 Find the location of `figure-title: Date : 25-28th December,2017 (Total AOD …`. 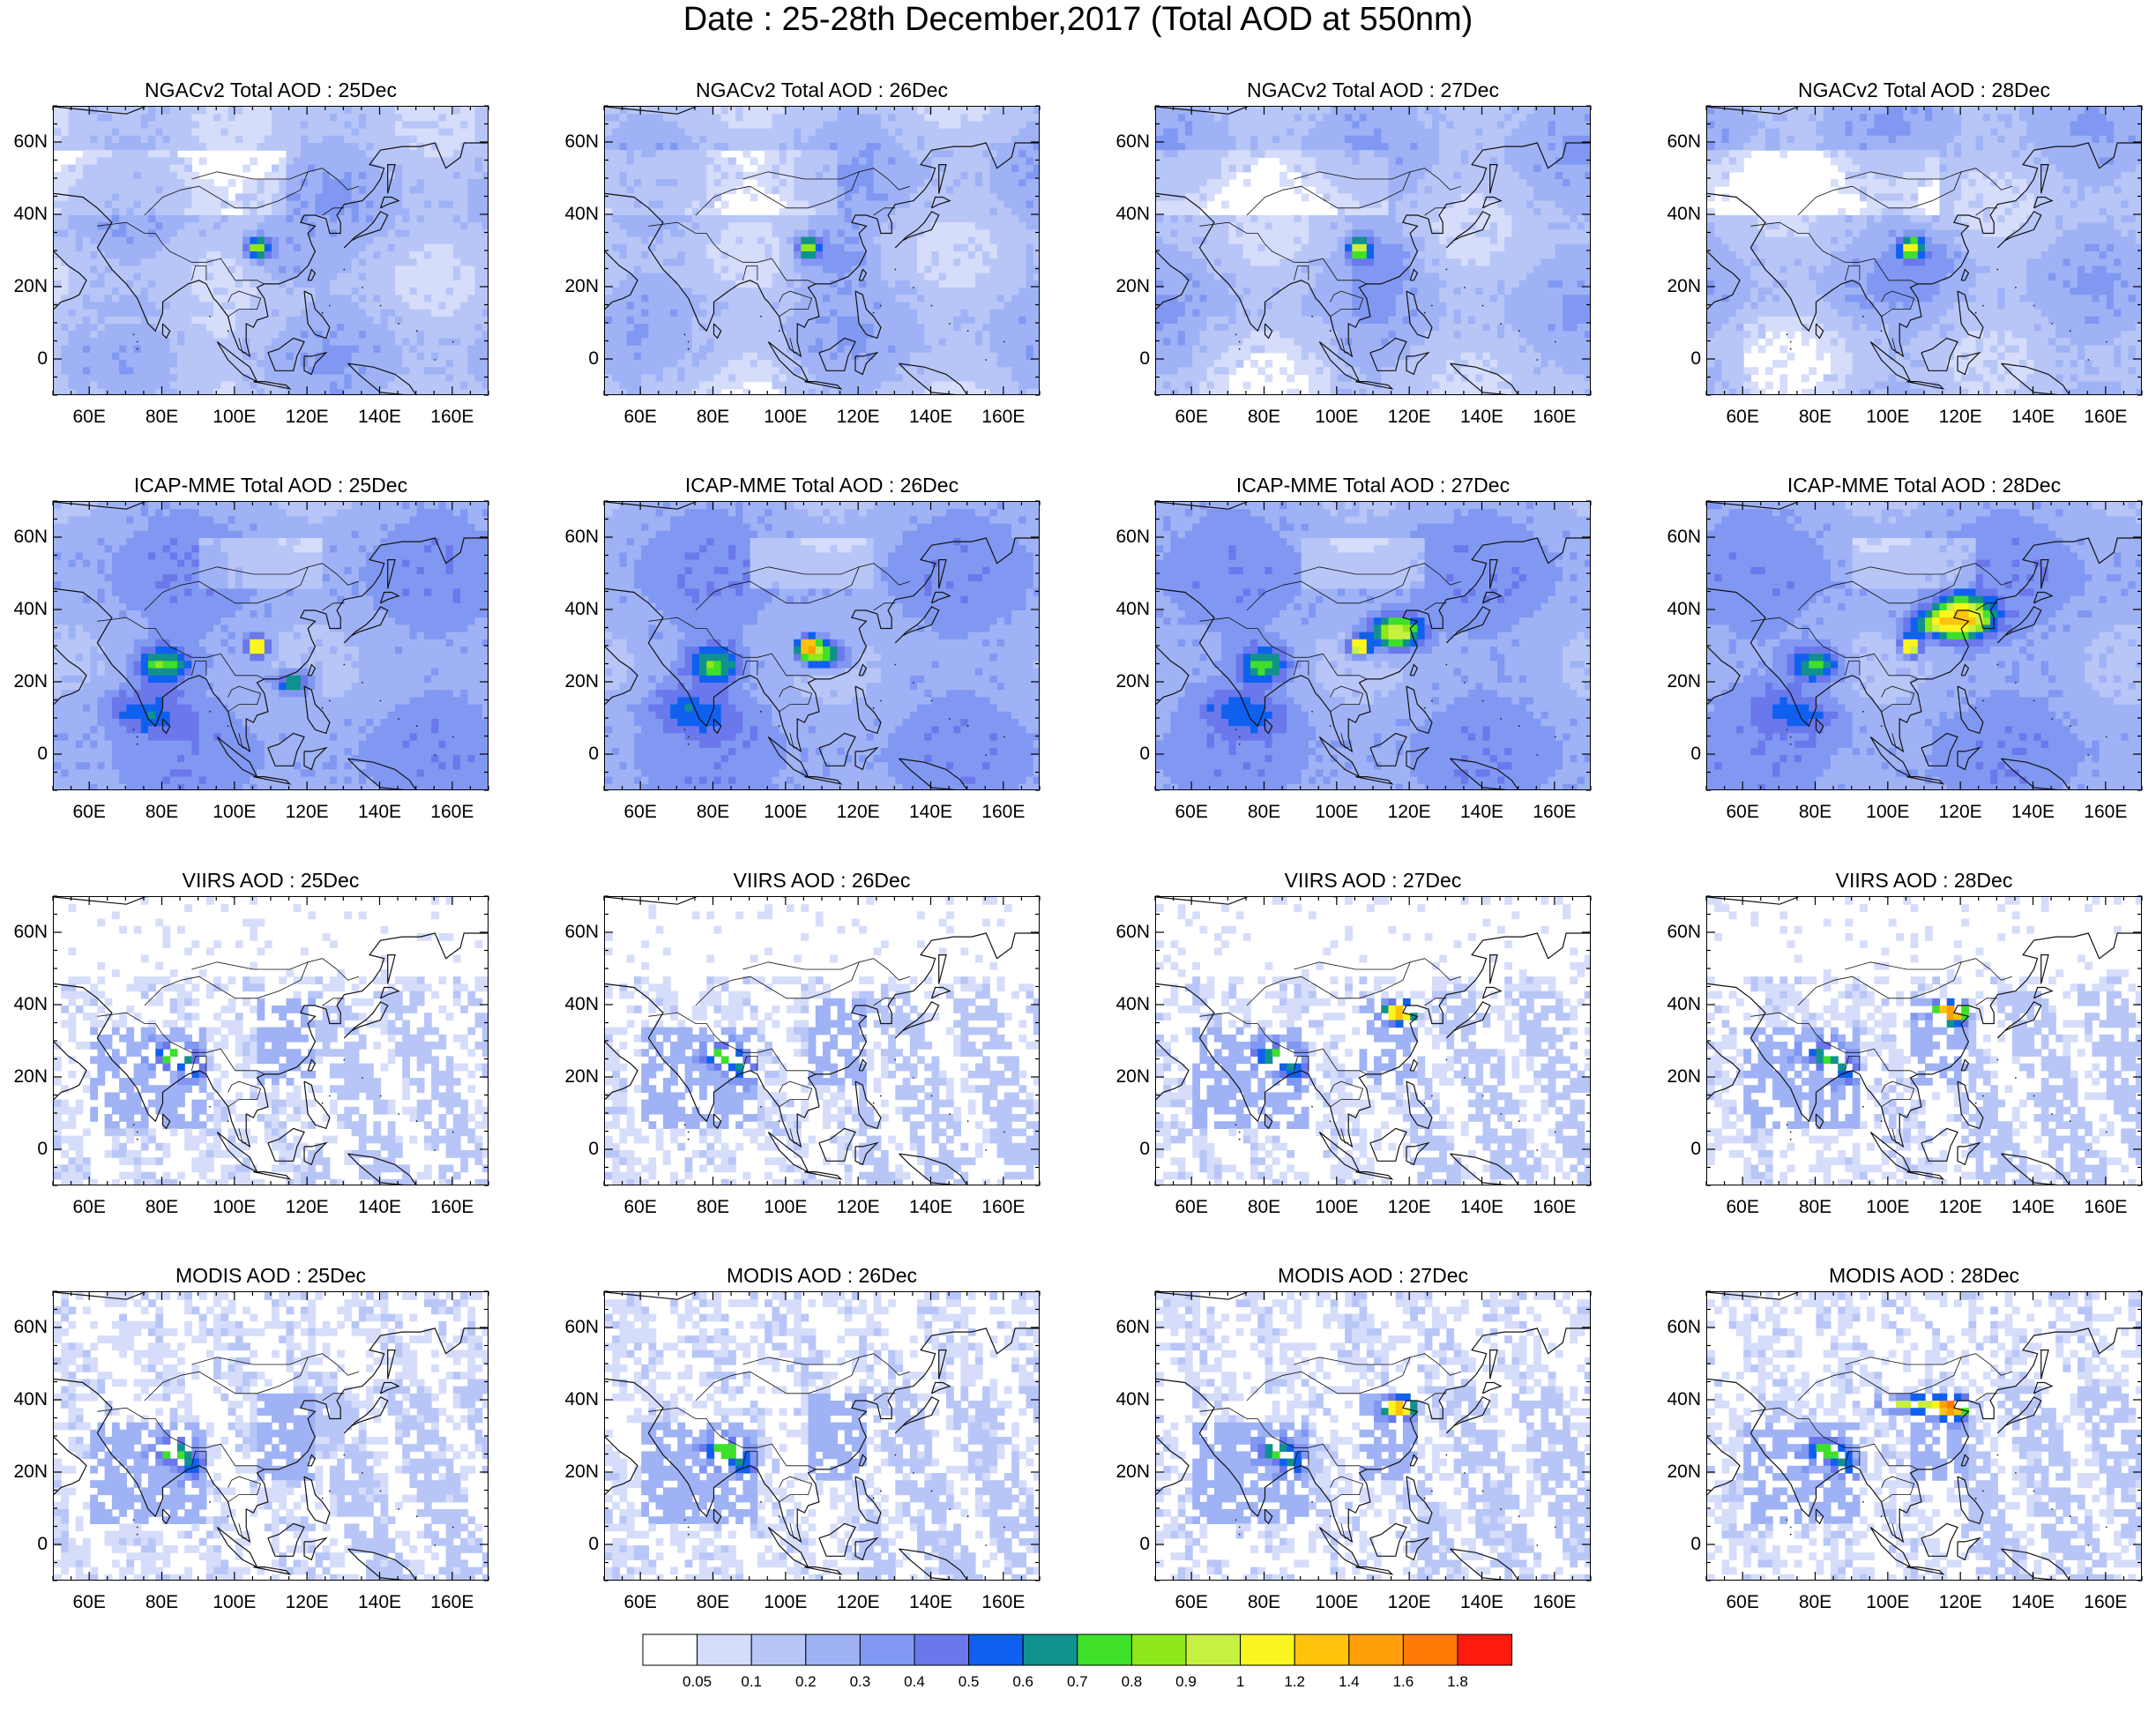

figure-title: Date : 25-28th December,2017 (Total AOD … is located at coordinates (1078, 21).